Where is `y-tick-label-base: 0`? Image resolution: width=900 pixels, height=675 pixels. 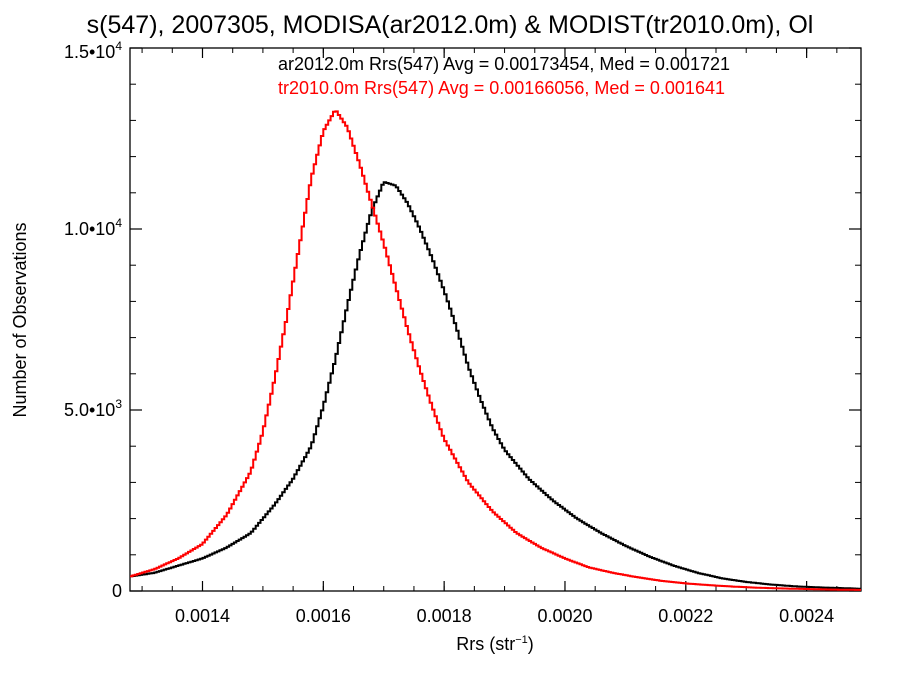
y-tick-label-base: 0 is located at coordinates (117, 591).